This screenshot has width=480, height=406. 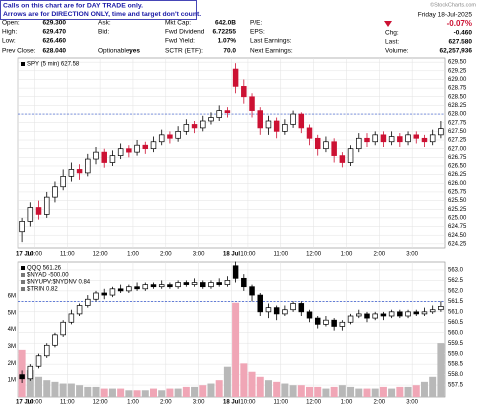 What do you see at coordinates (98, 10) in the screenshot?
I see `notice-box` at bounding box center [98, 10].